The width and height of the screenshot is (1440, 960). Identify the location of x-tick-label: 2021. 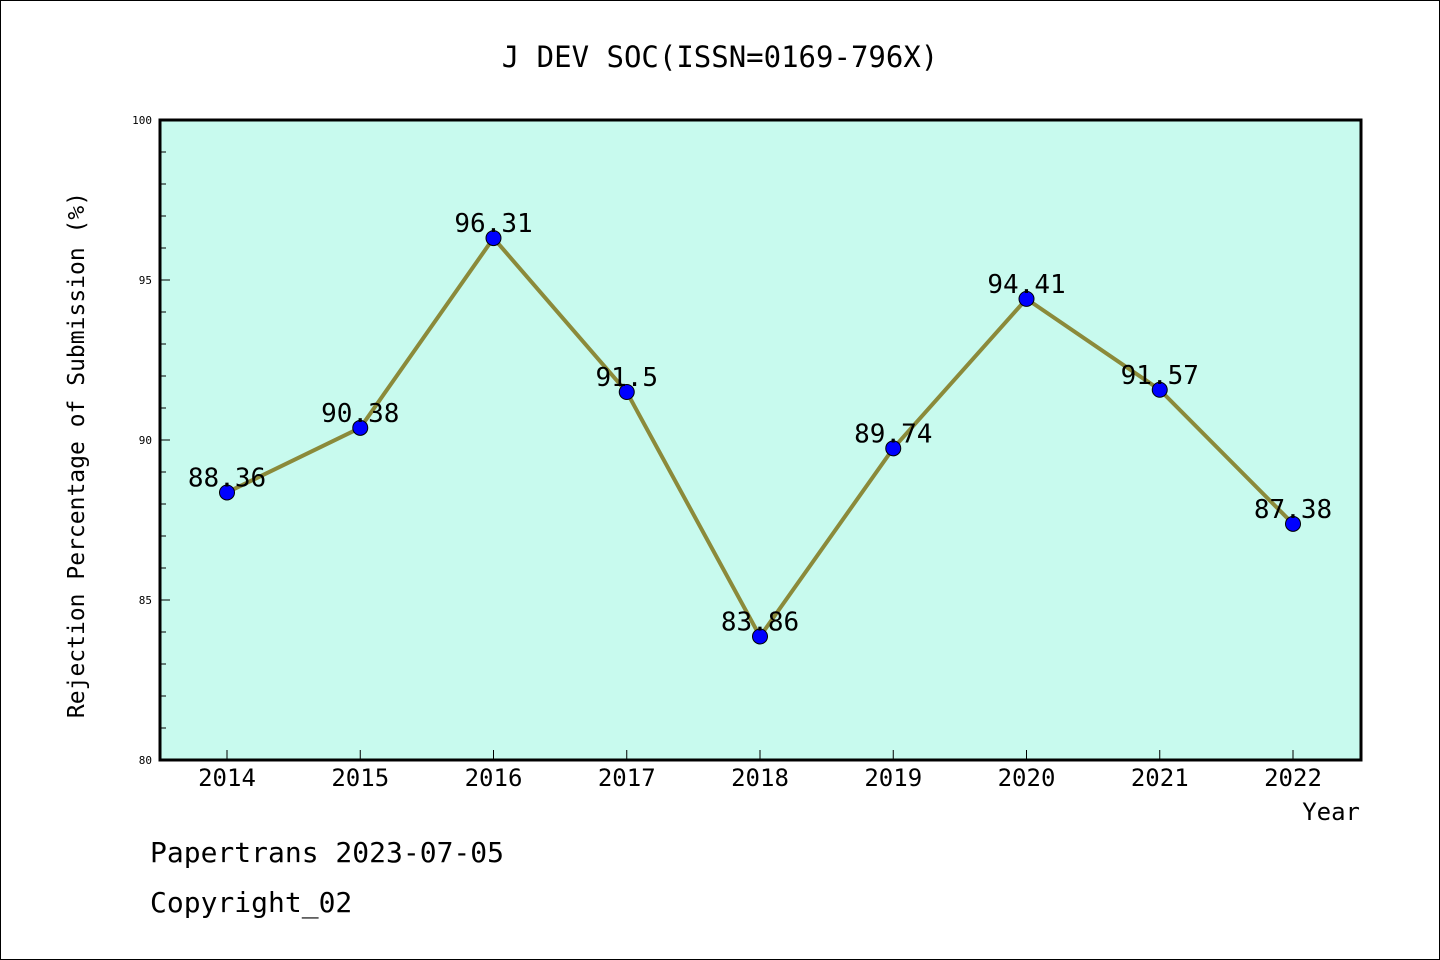
(1160, 778).